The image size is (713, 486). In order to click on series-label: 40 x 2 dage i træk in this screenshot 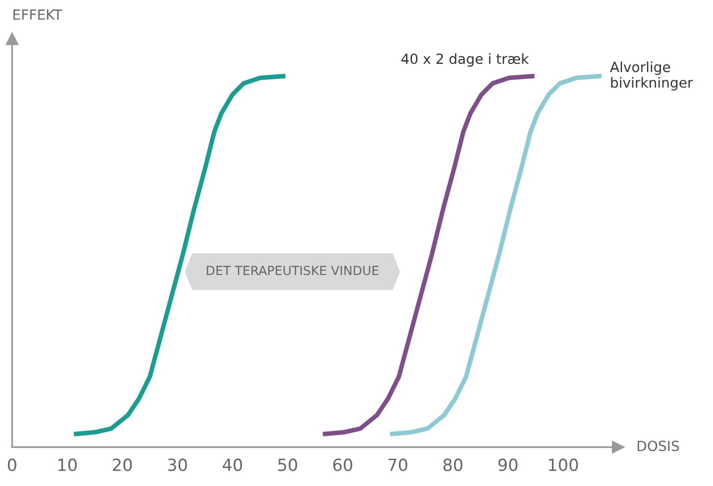, I will do `click(465, 60)`.